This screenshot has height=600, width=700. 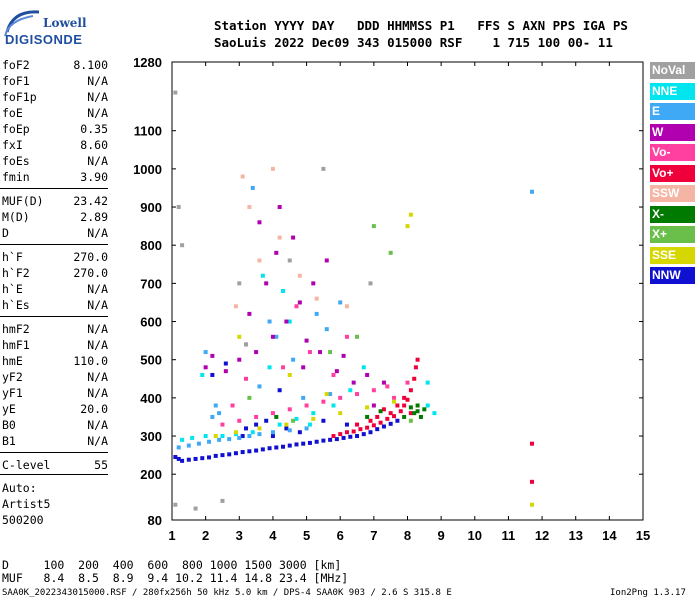 What do you see at coordinates (12, 393) in the screenshot?
I see `param-key: yF1` at bounding box center [12, 393].